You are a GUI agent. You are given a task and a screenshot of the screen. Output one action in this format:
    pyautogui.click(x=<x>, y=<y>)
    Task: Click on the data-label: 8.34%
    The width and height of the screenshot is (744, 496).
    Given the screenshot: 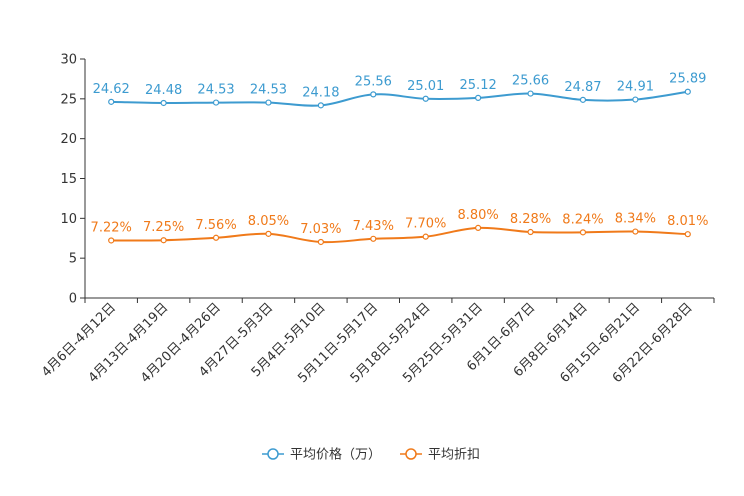 What is the action you would take?
    pyautogui.click(x=635, y=219)
    